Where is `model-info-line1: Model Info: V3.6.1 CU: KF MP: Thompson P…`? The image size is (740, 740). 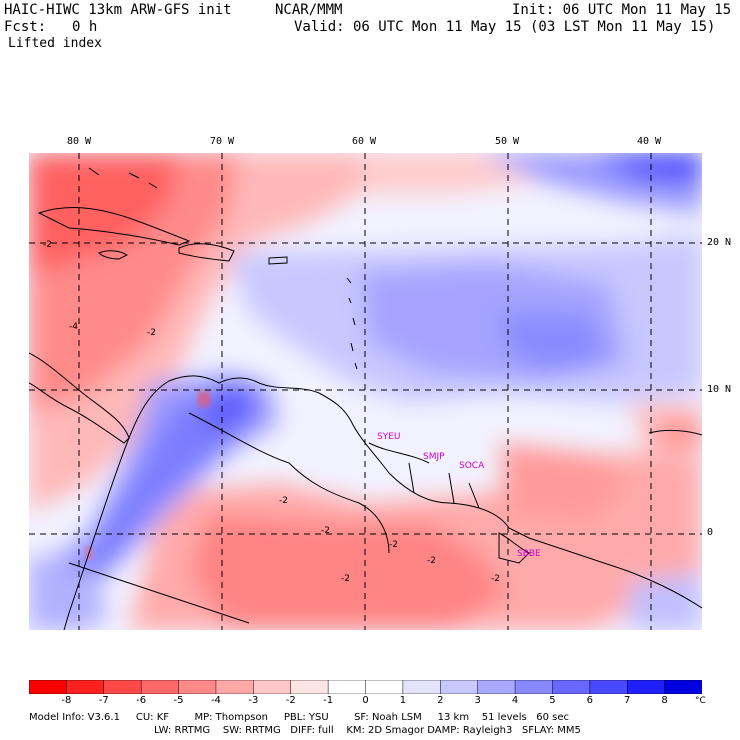
model-info-line1: Model Info: V3.6.1 CU: KF MP: Thompson P… is located at coordinates (299, 717).